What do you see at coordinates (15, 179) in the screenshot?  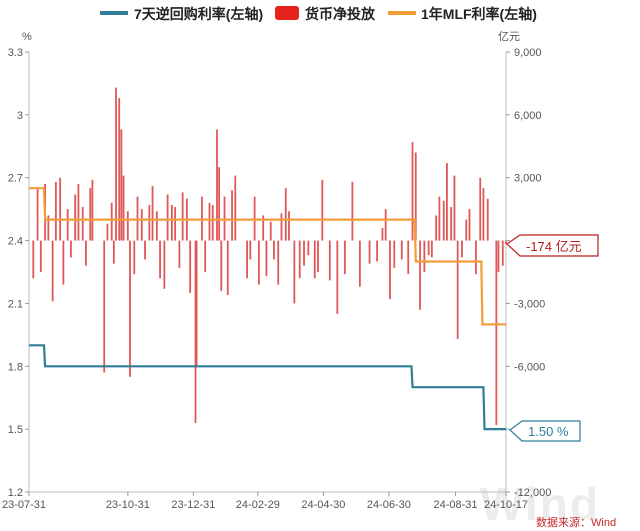 I see `left-tick-label: 2.7` at bounding box center [15, 179].